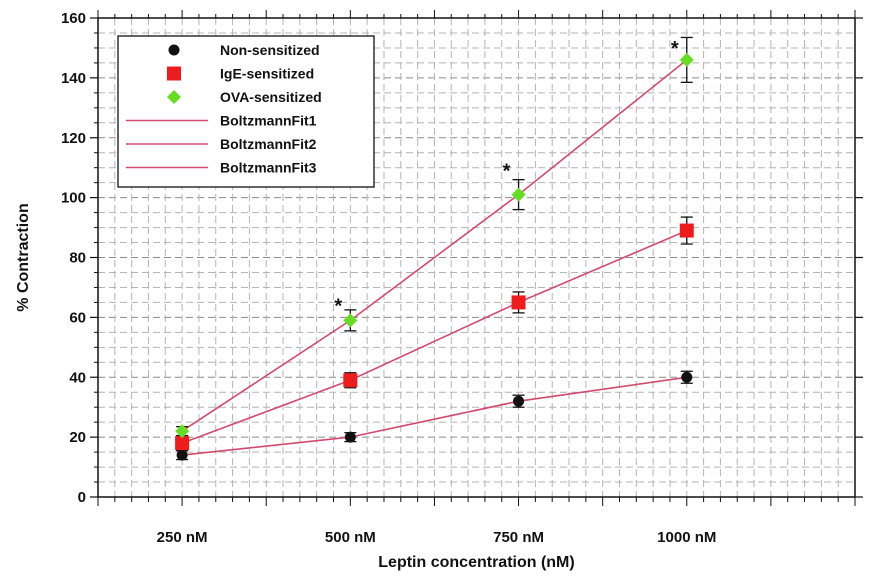 Image resolution: width=874 pixels, height=586 pixels. Describe the element at coordinates (174, 73) in the screenshot. I see `legend-marker-square` at that location.